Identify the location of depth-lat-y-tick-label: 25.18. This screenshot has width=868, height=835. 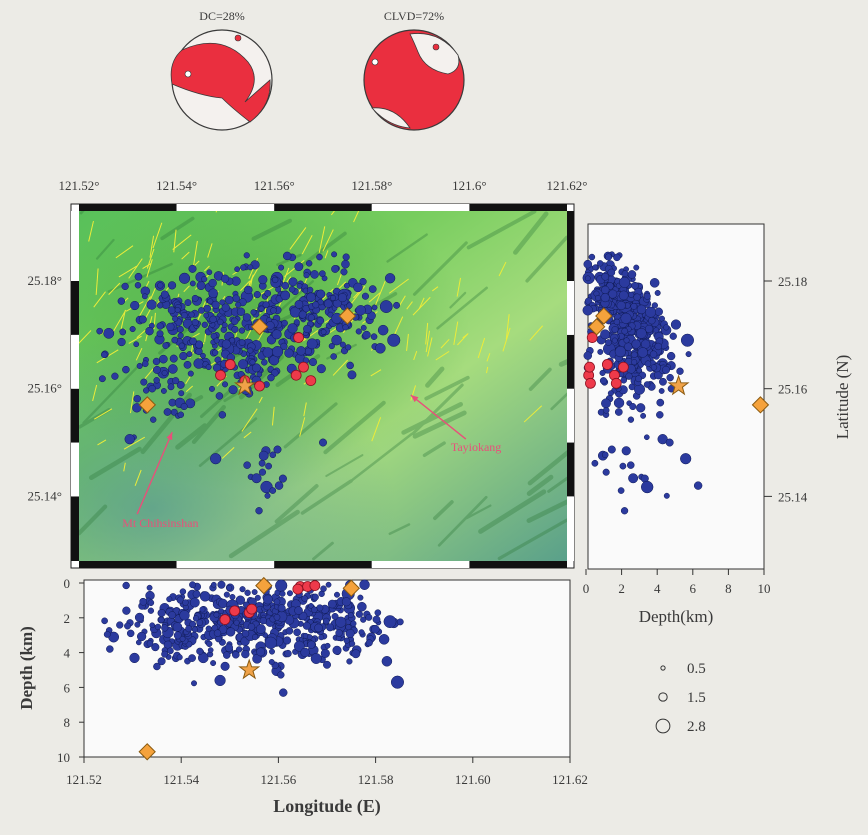
(792, 281).